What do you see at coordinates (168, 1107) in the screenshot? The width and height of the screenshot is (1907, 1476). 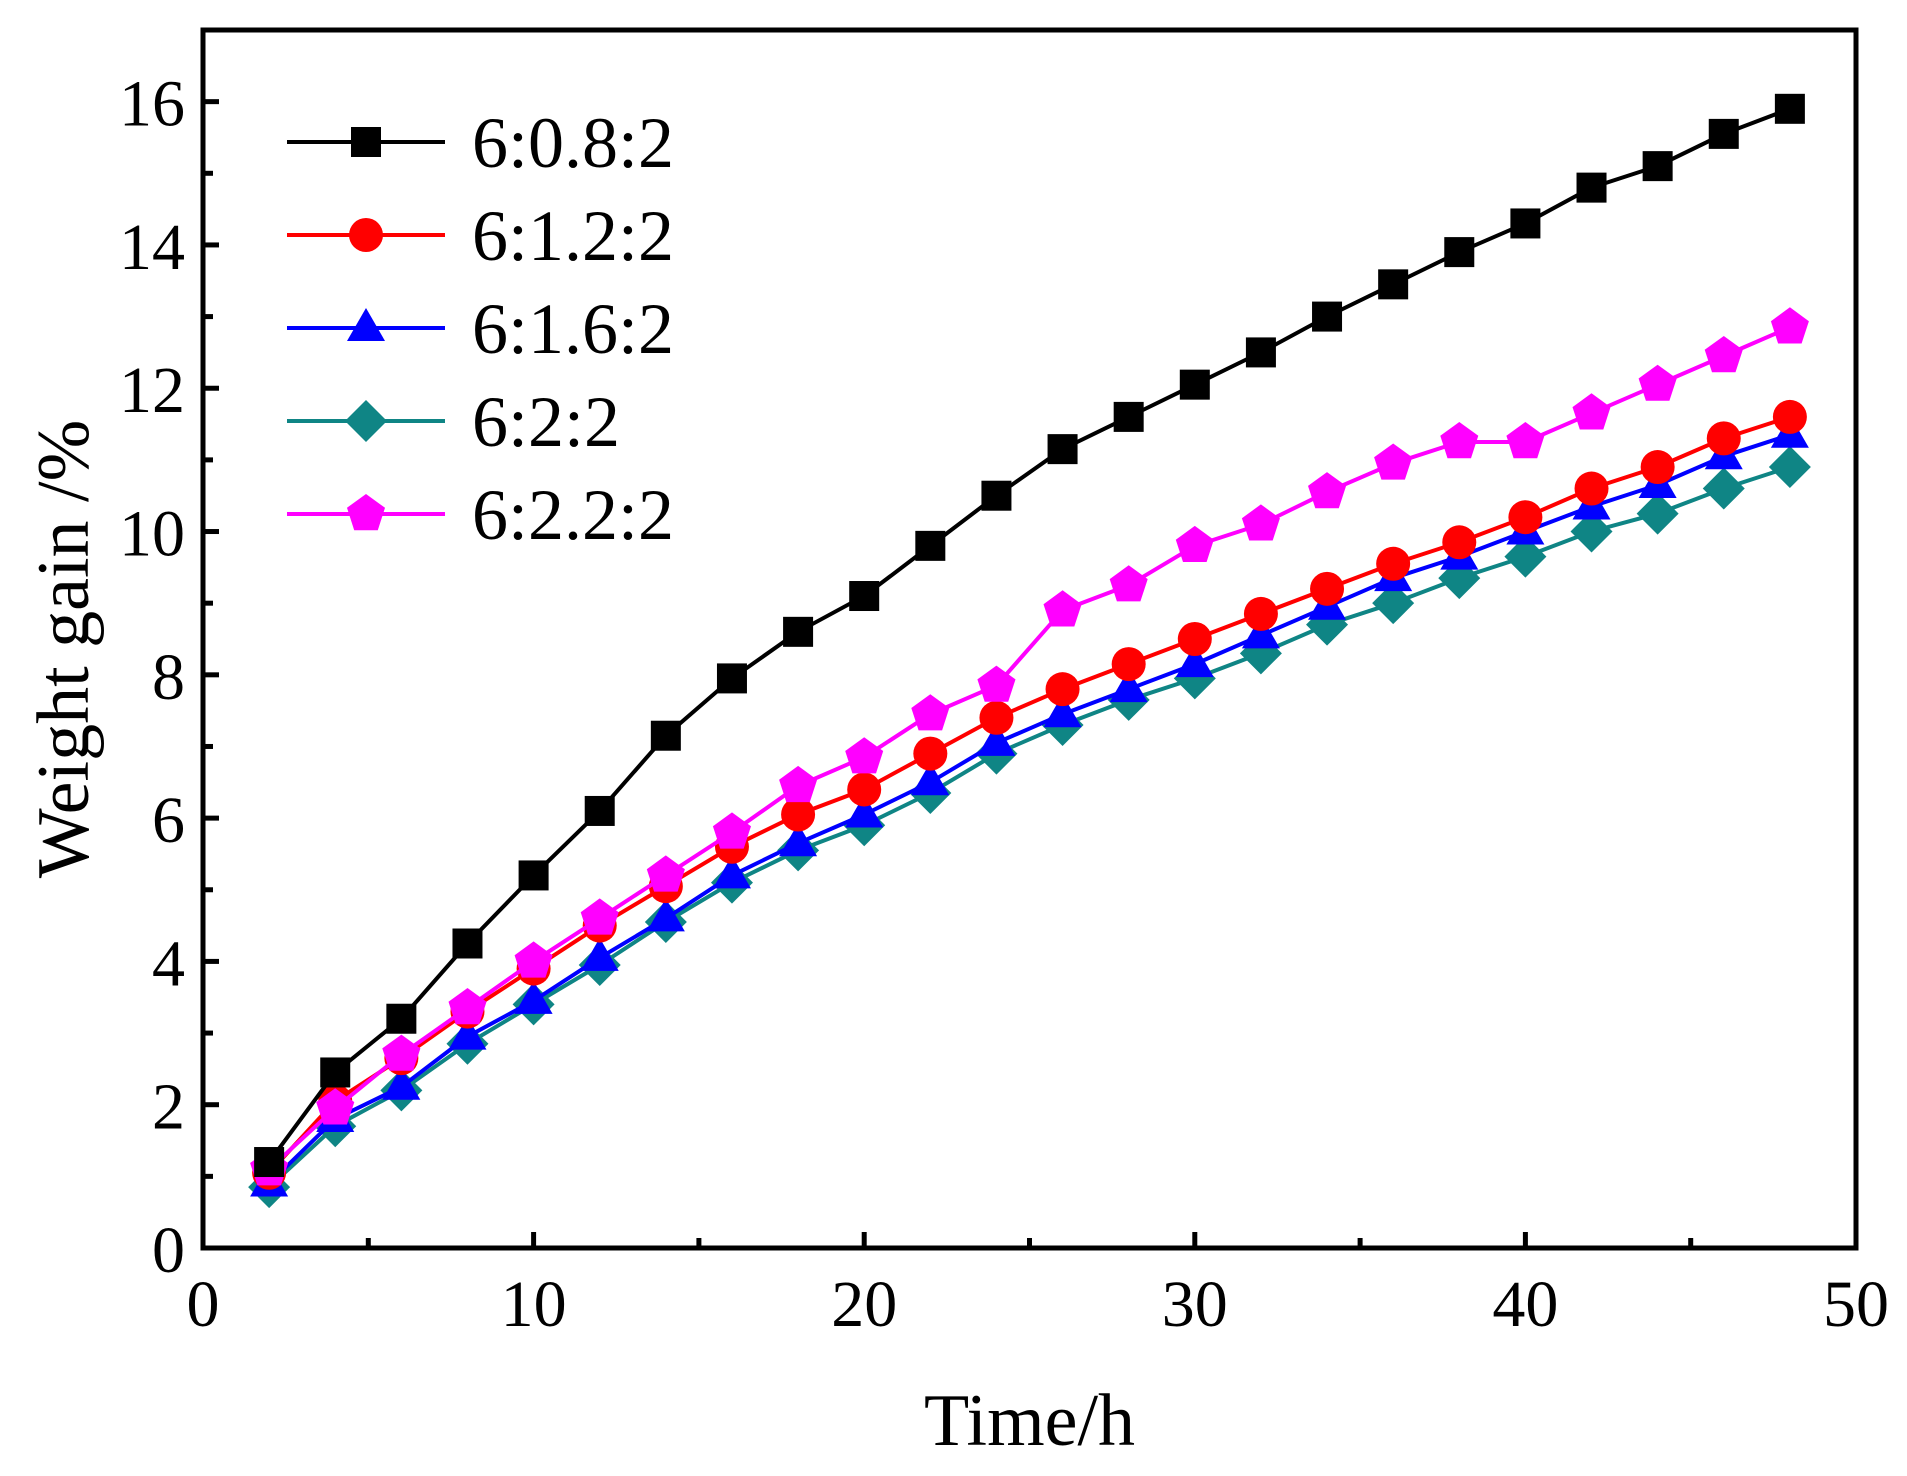 I see `y-tick-label: 2` at bounding box center [168, 1107].